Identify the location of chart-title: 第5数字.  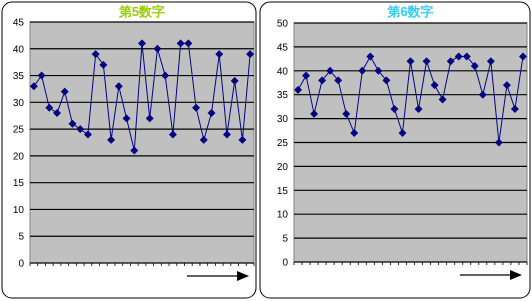
(142, 11).